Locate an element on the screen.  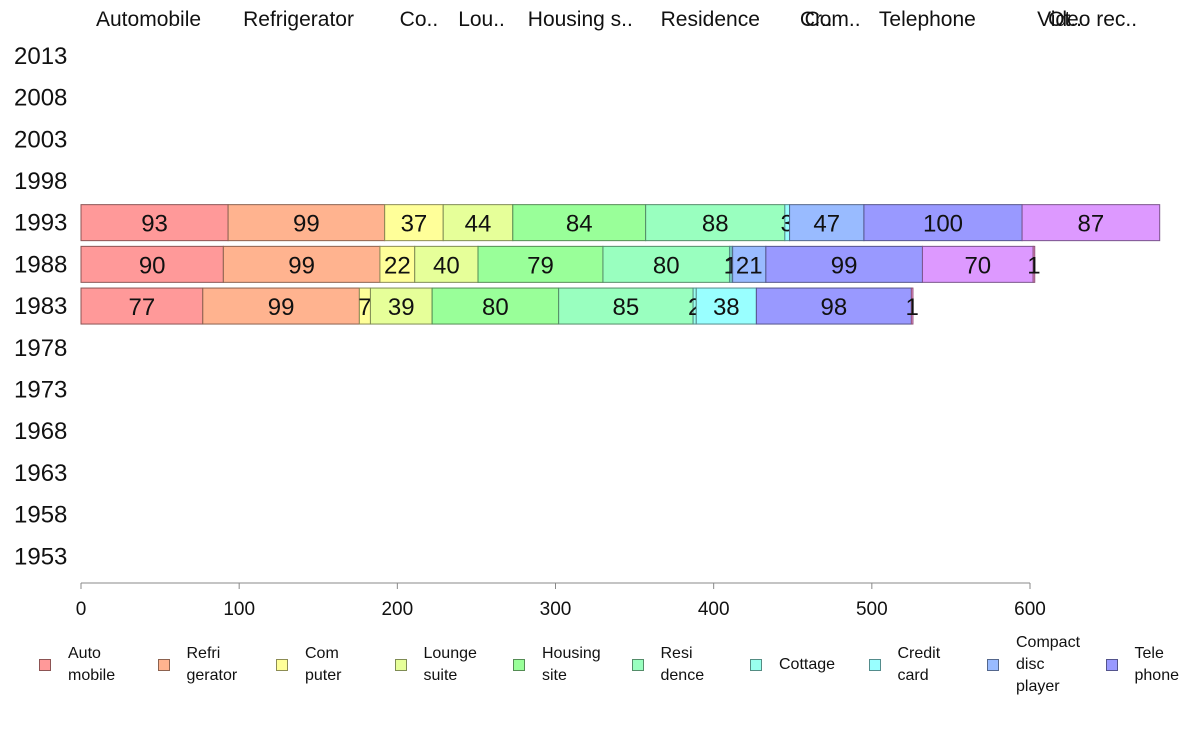
y-tick-label: 2008 is located at coordinates (40, 98).